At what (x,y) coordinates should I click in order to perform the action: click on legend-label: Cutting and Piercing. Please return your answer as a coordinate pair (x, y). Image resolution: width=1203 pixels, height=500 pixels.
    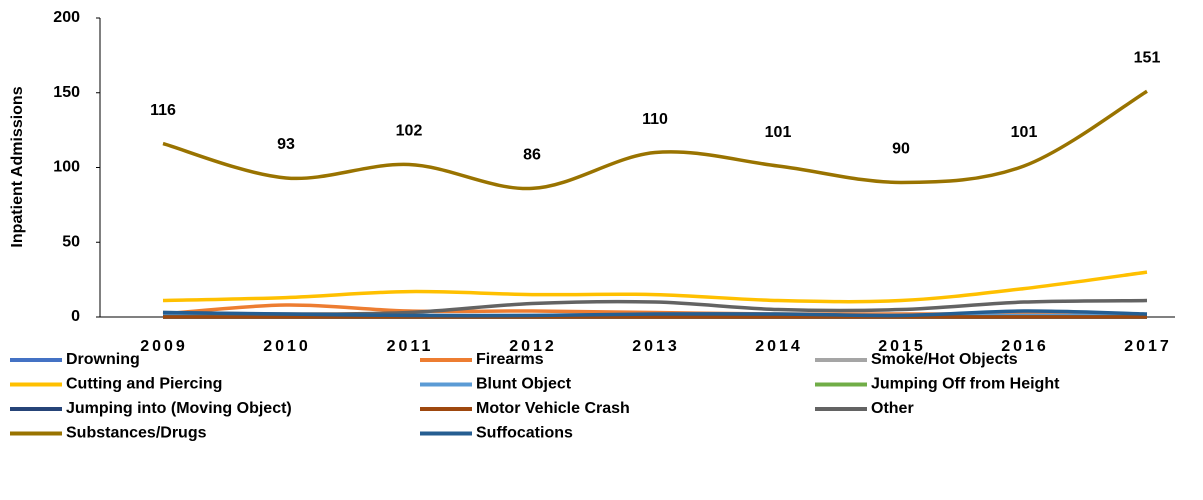
    Looking at the image, I should click on (144, 384).